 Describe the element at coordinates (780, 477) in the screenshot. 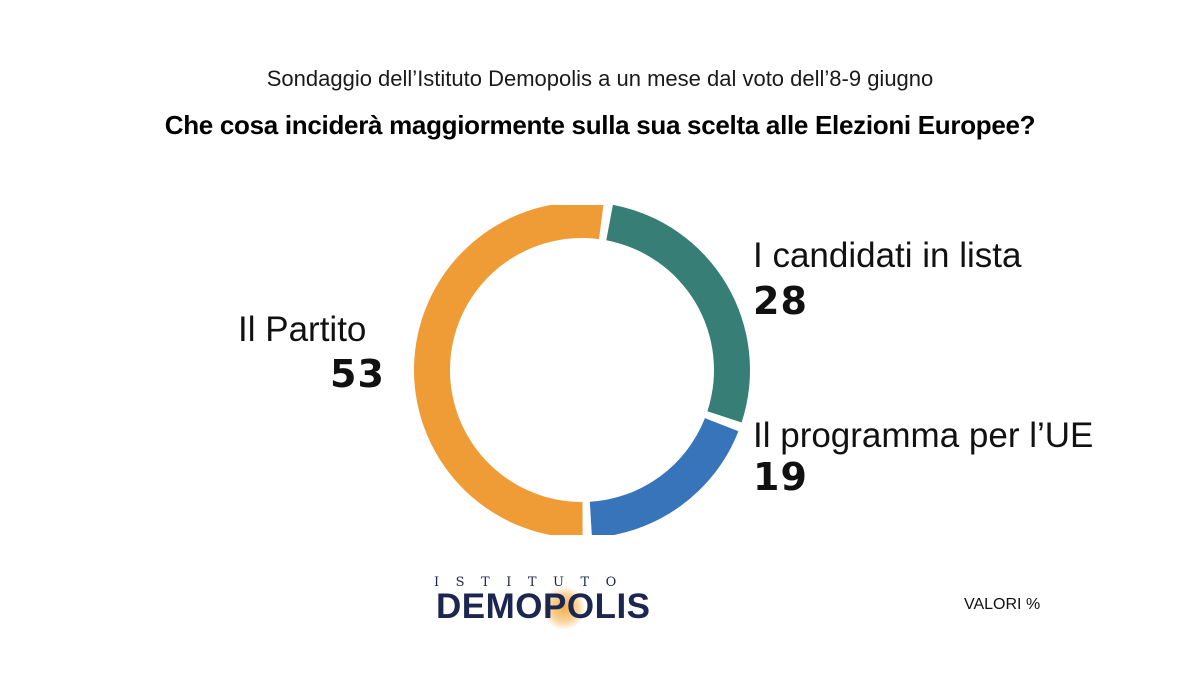

I see `value-programma: 19` at that location.